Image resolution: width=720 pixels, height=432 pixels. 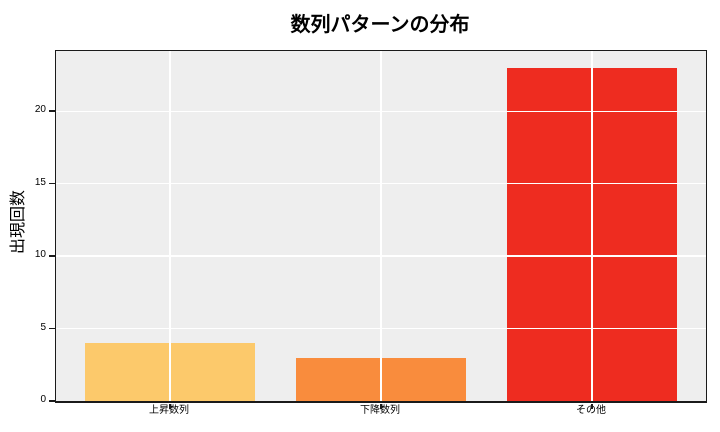 I want to click on x-tick-label-0: 上昇数列, so click(x=169, y=410).